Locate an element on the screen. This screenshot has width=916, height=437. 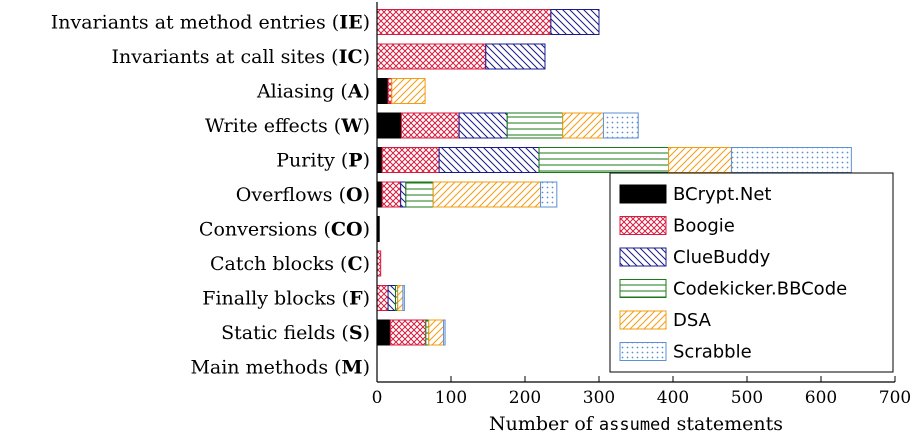
category-label: Conversions (CO) is located at coordinates (284, 230).